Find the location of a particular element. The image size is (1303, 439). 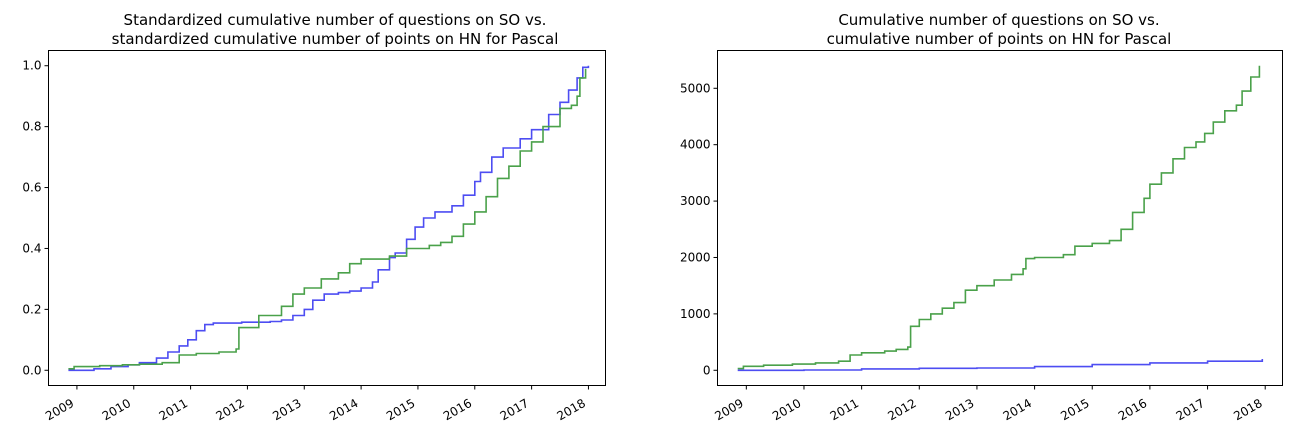

right-x-tick-label: 2012 is located at coordinates (901, 409).